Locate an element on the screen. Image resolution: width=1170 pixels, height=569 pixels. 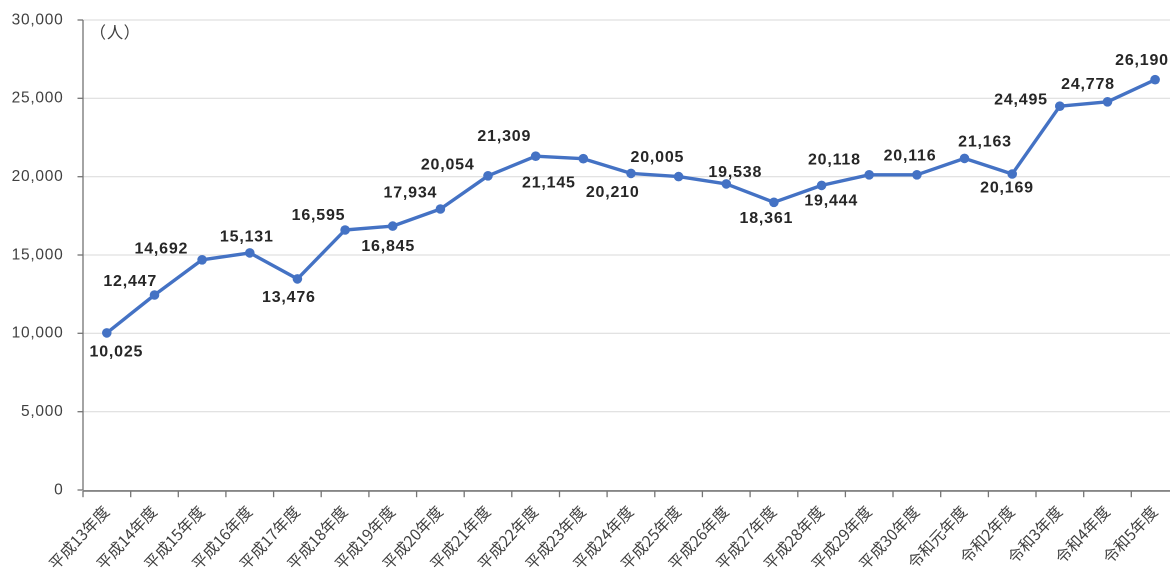
svg-text: 5,000 is located at coordinates (42, 411).